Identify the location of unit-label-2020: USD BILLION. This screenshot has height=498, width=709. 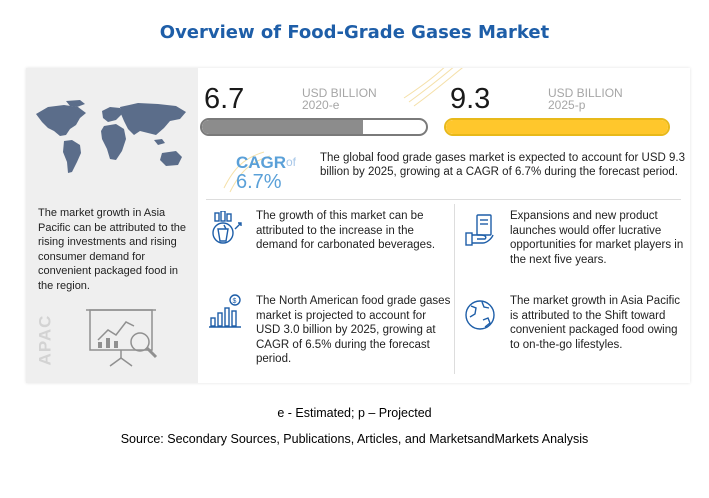
(339, 93).